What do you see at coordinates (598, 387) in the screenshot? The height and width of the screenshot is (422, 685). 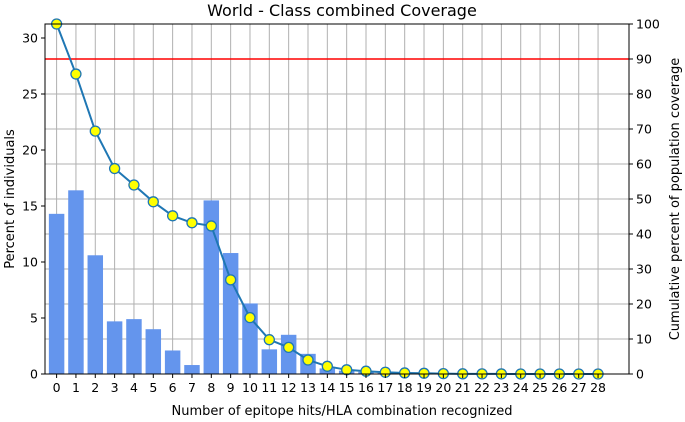 I see `x-tick-label: 28` at bounding box center [598, 387].